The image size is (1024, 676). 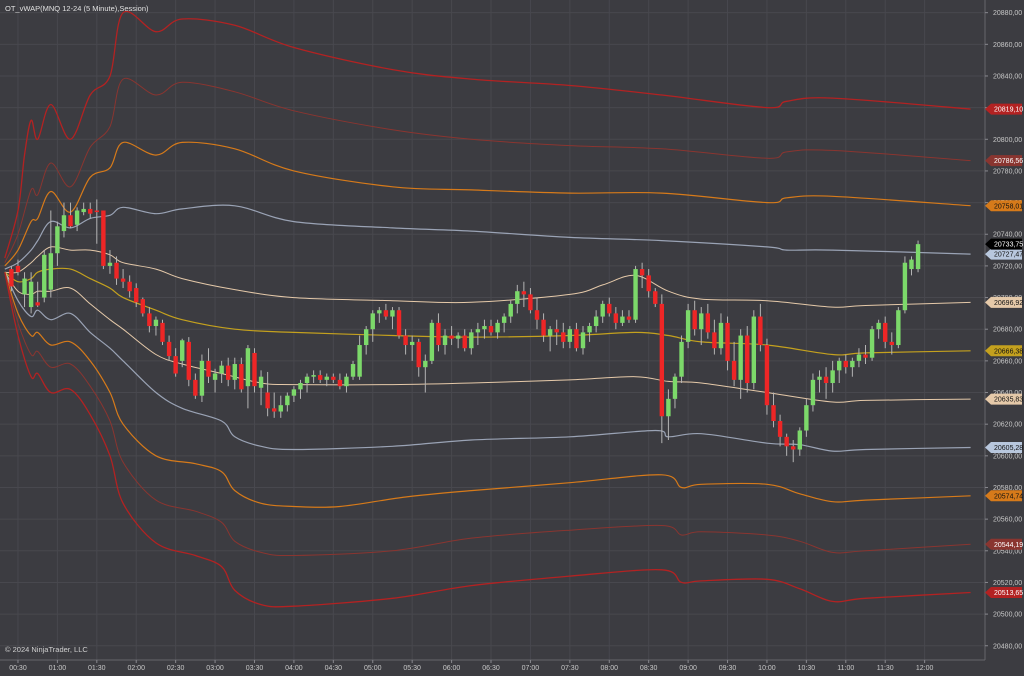 What do you see at coordinates (845, 668) in the screenshot?
I see `x-tick-label: 11:00` at bounding box center [845, 668].